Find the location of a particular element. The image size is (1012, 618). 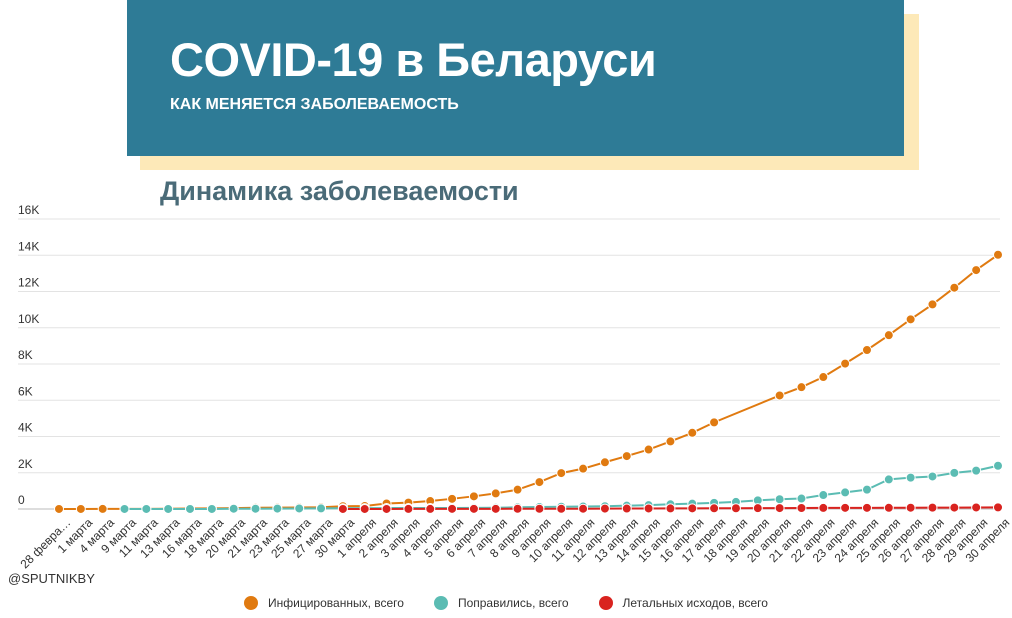

legend-dot-recovered is located at coordinates (440, 603).